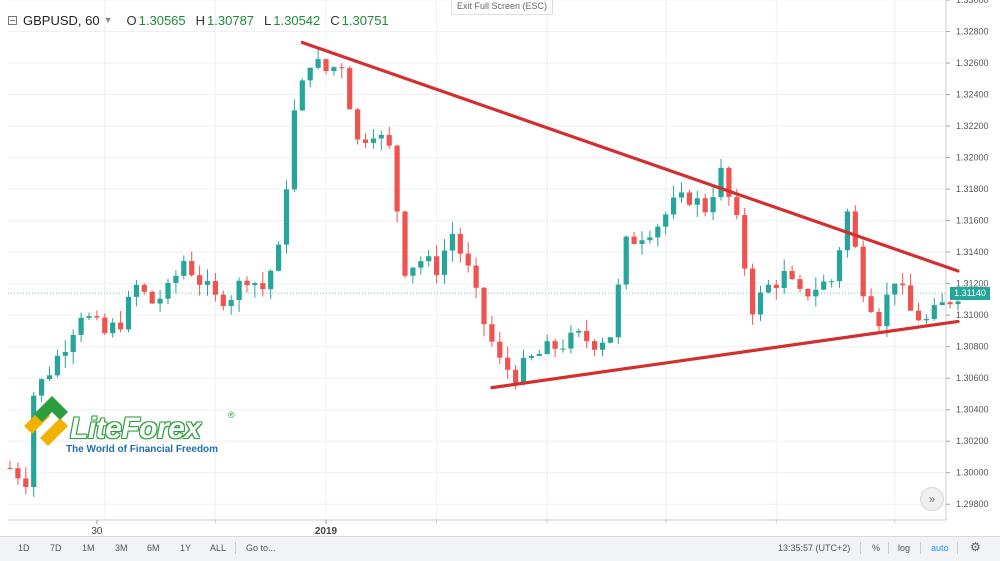 The height and width of the screenshot is (561, 1000). I want to click on chevron-down-icon: ▼, so click(108, 20).